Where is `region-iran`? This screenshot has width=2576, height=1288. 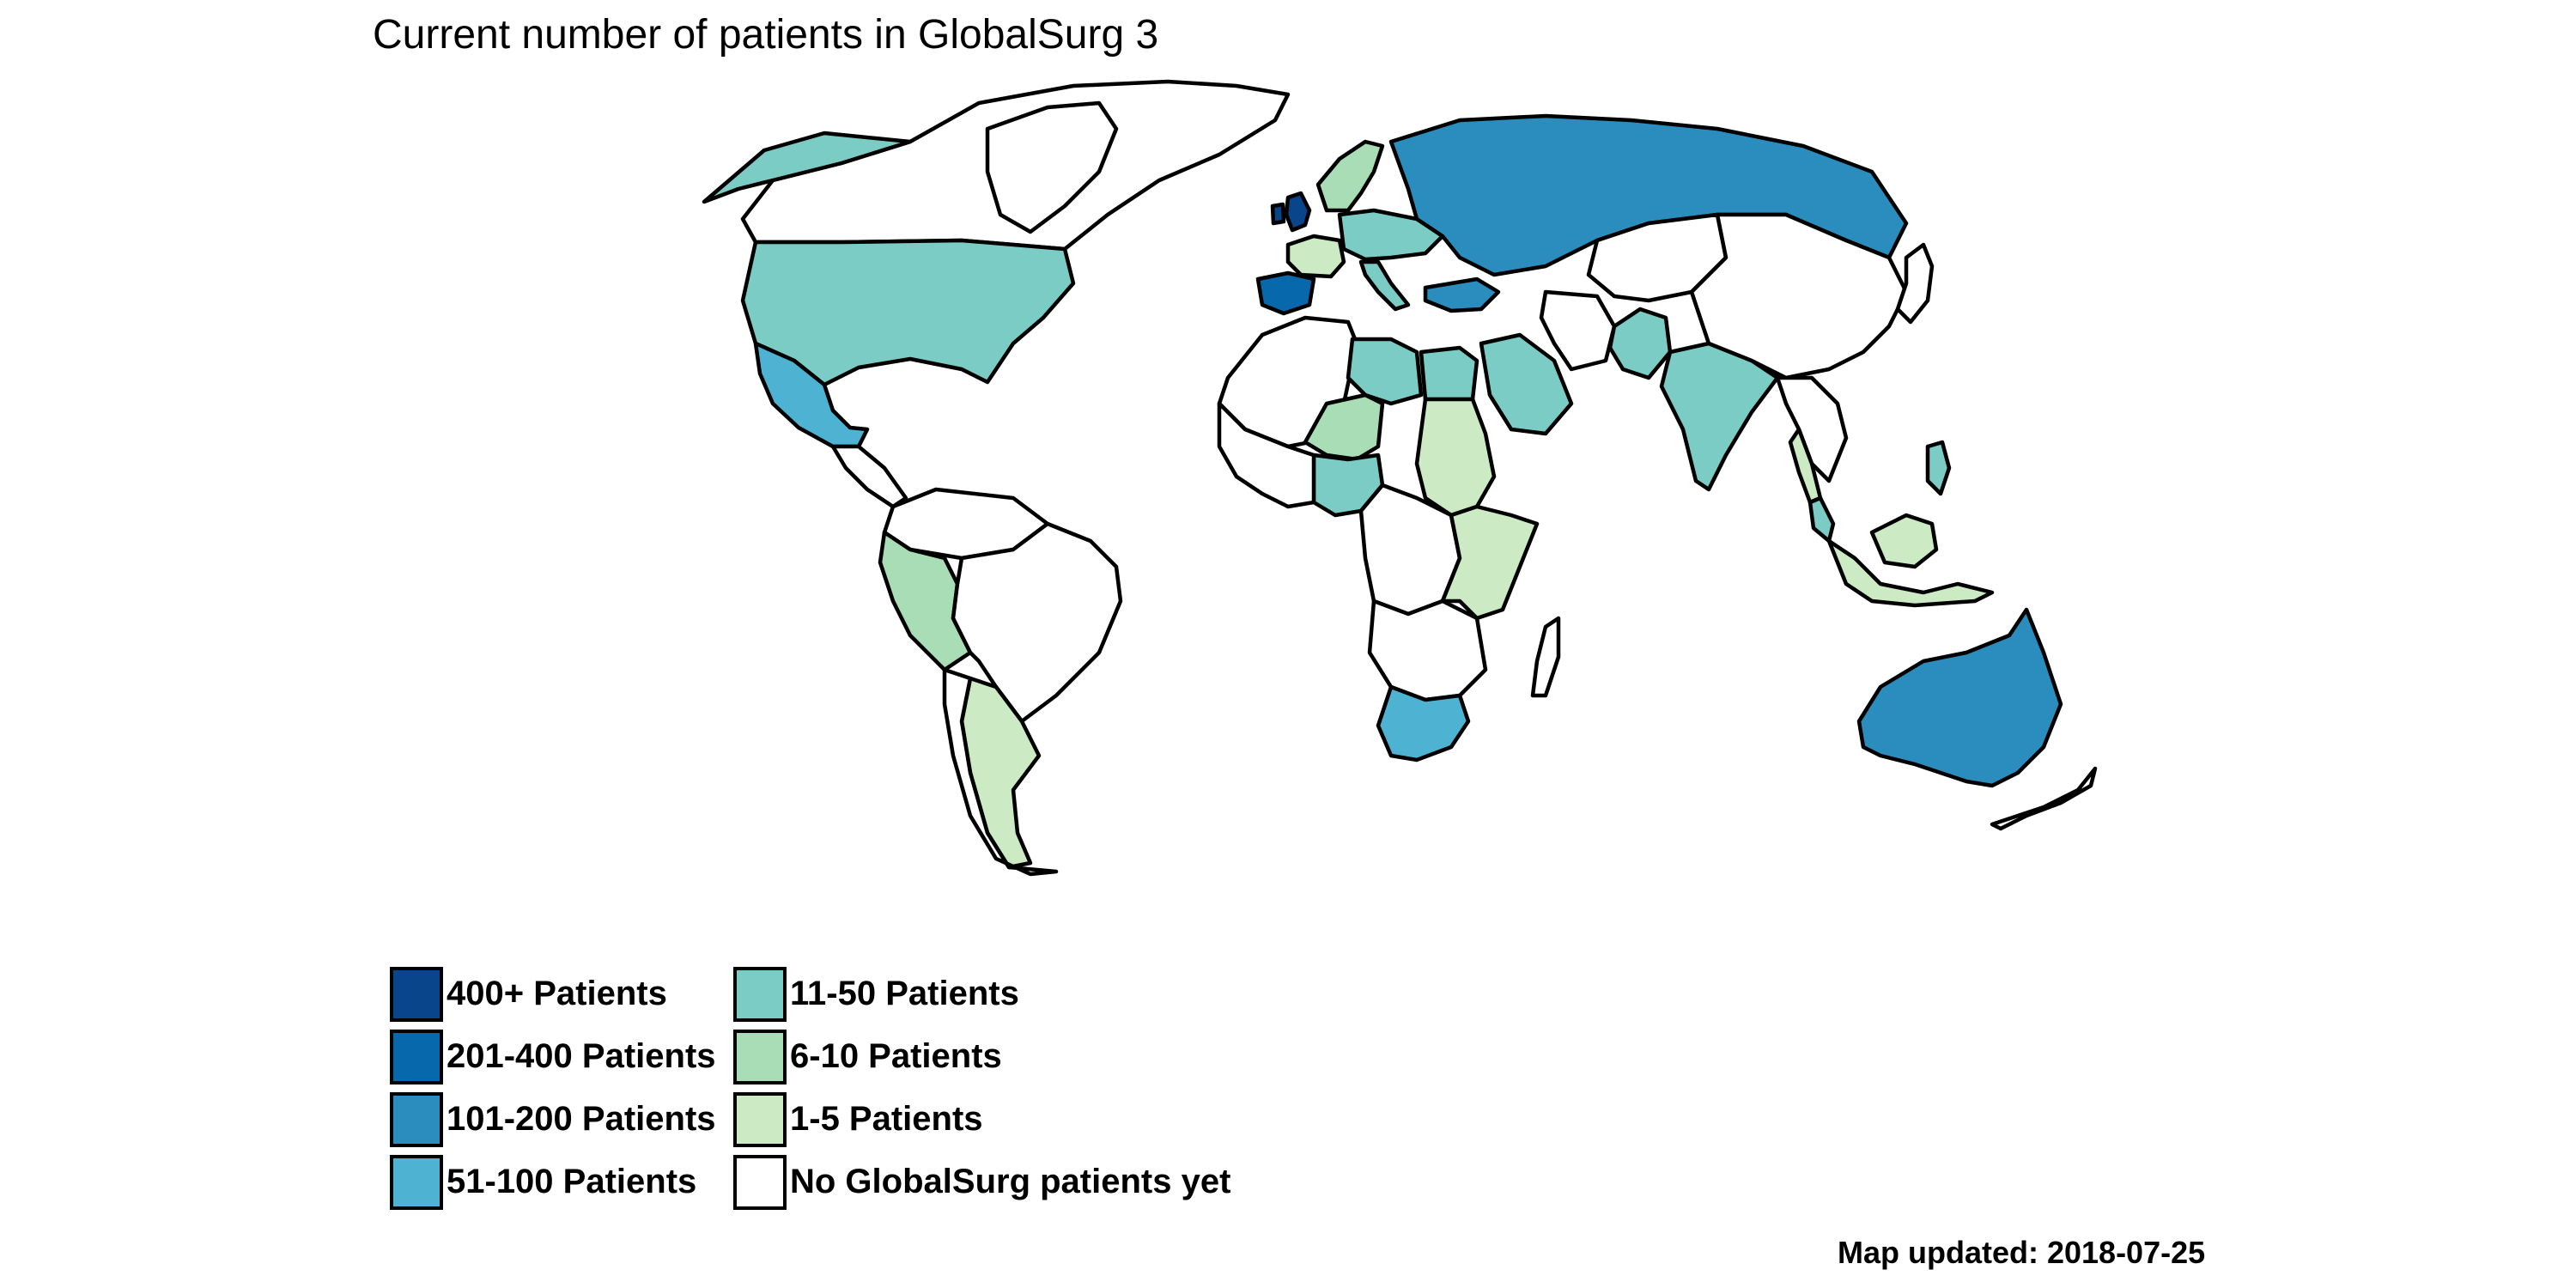
region-iran is located at coordinates (1578, 330).